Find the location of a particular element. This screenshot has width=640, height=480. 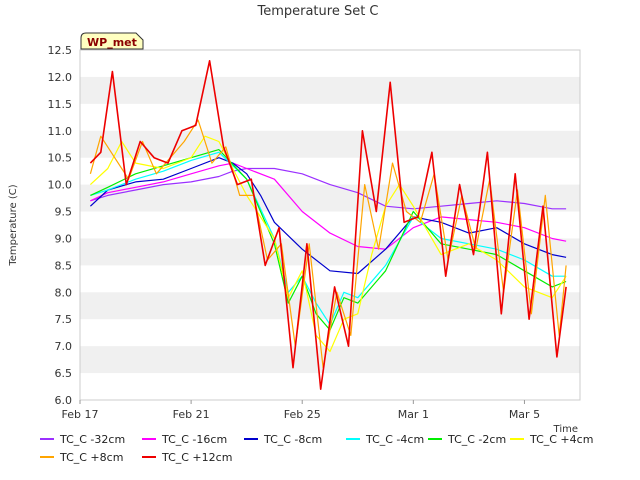

annotation-box: WP_met is located at coordinates (112, 41).